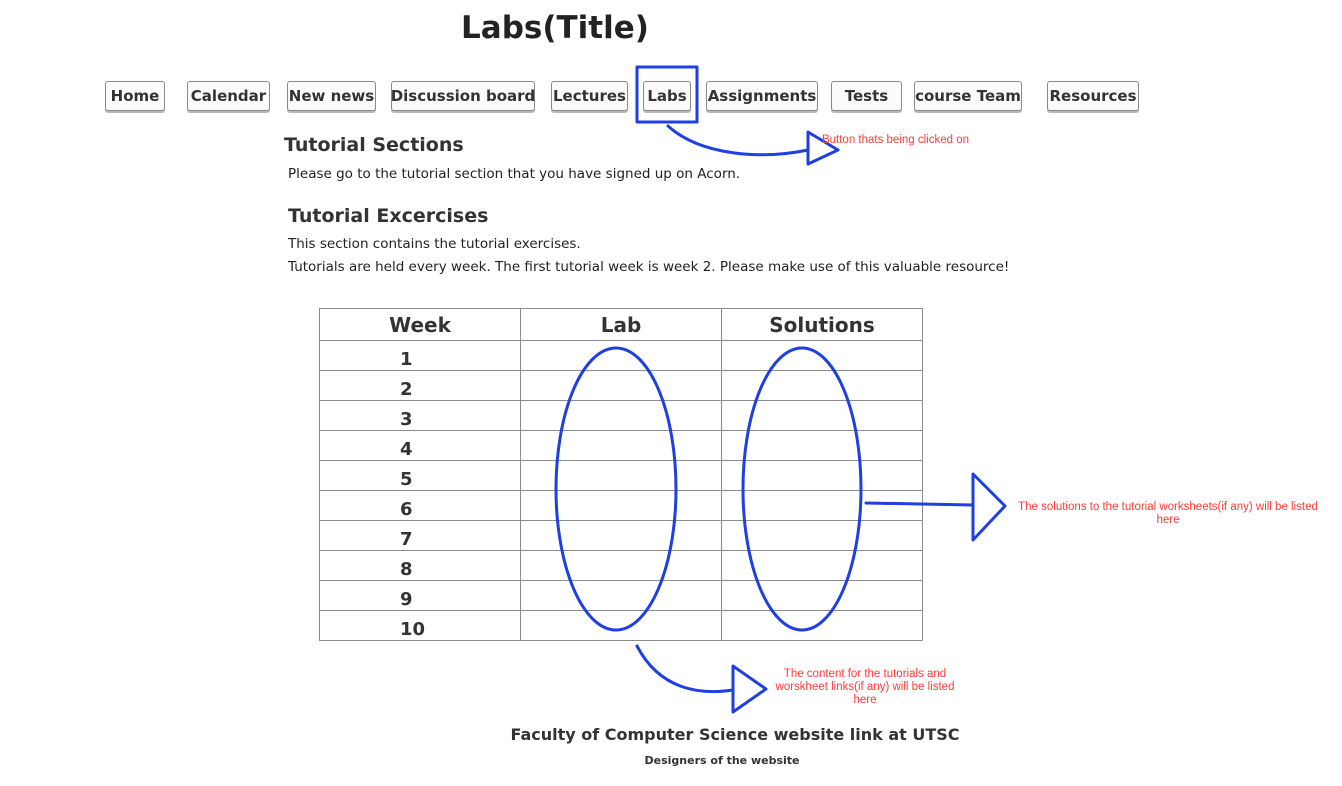 This screenshot has height=786, width=1342. What do you see at coordinates (555, 28) in the screenshot?
I see `page-title: Labs(Title)` at bounding box center [555, 28].